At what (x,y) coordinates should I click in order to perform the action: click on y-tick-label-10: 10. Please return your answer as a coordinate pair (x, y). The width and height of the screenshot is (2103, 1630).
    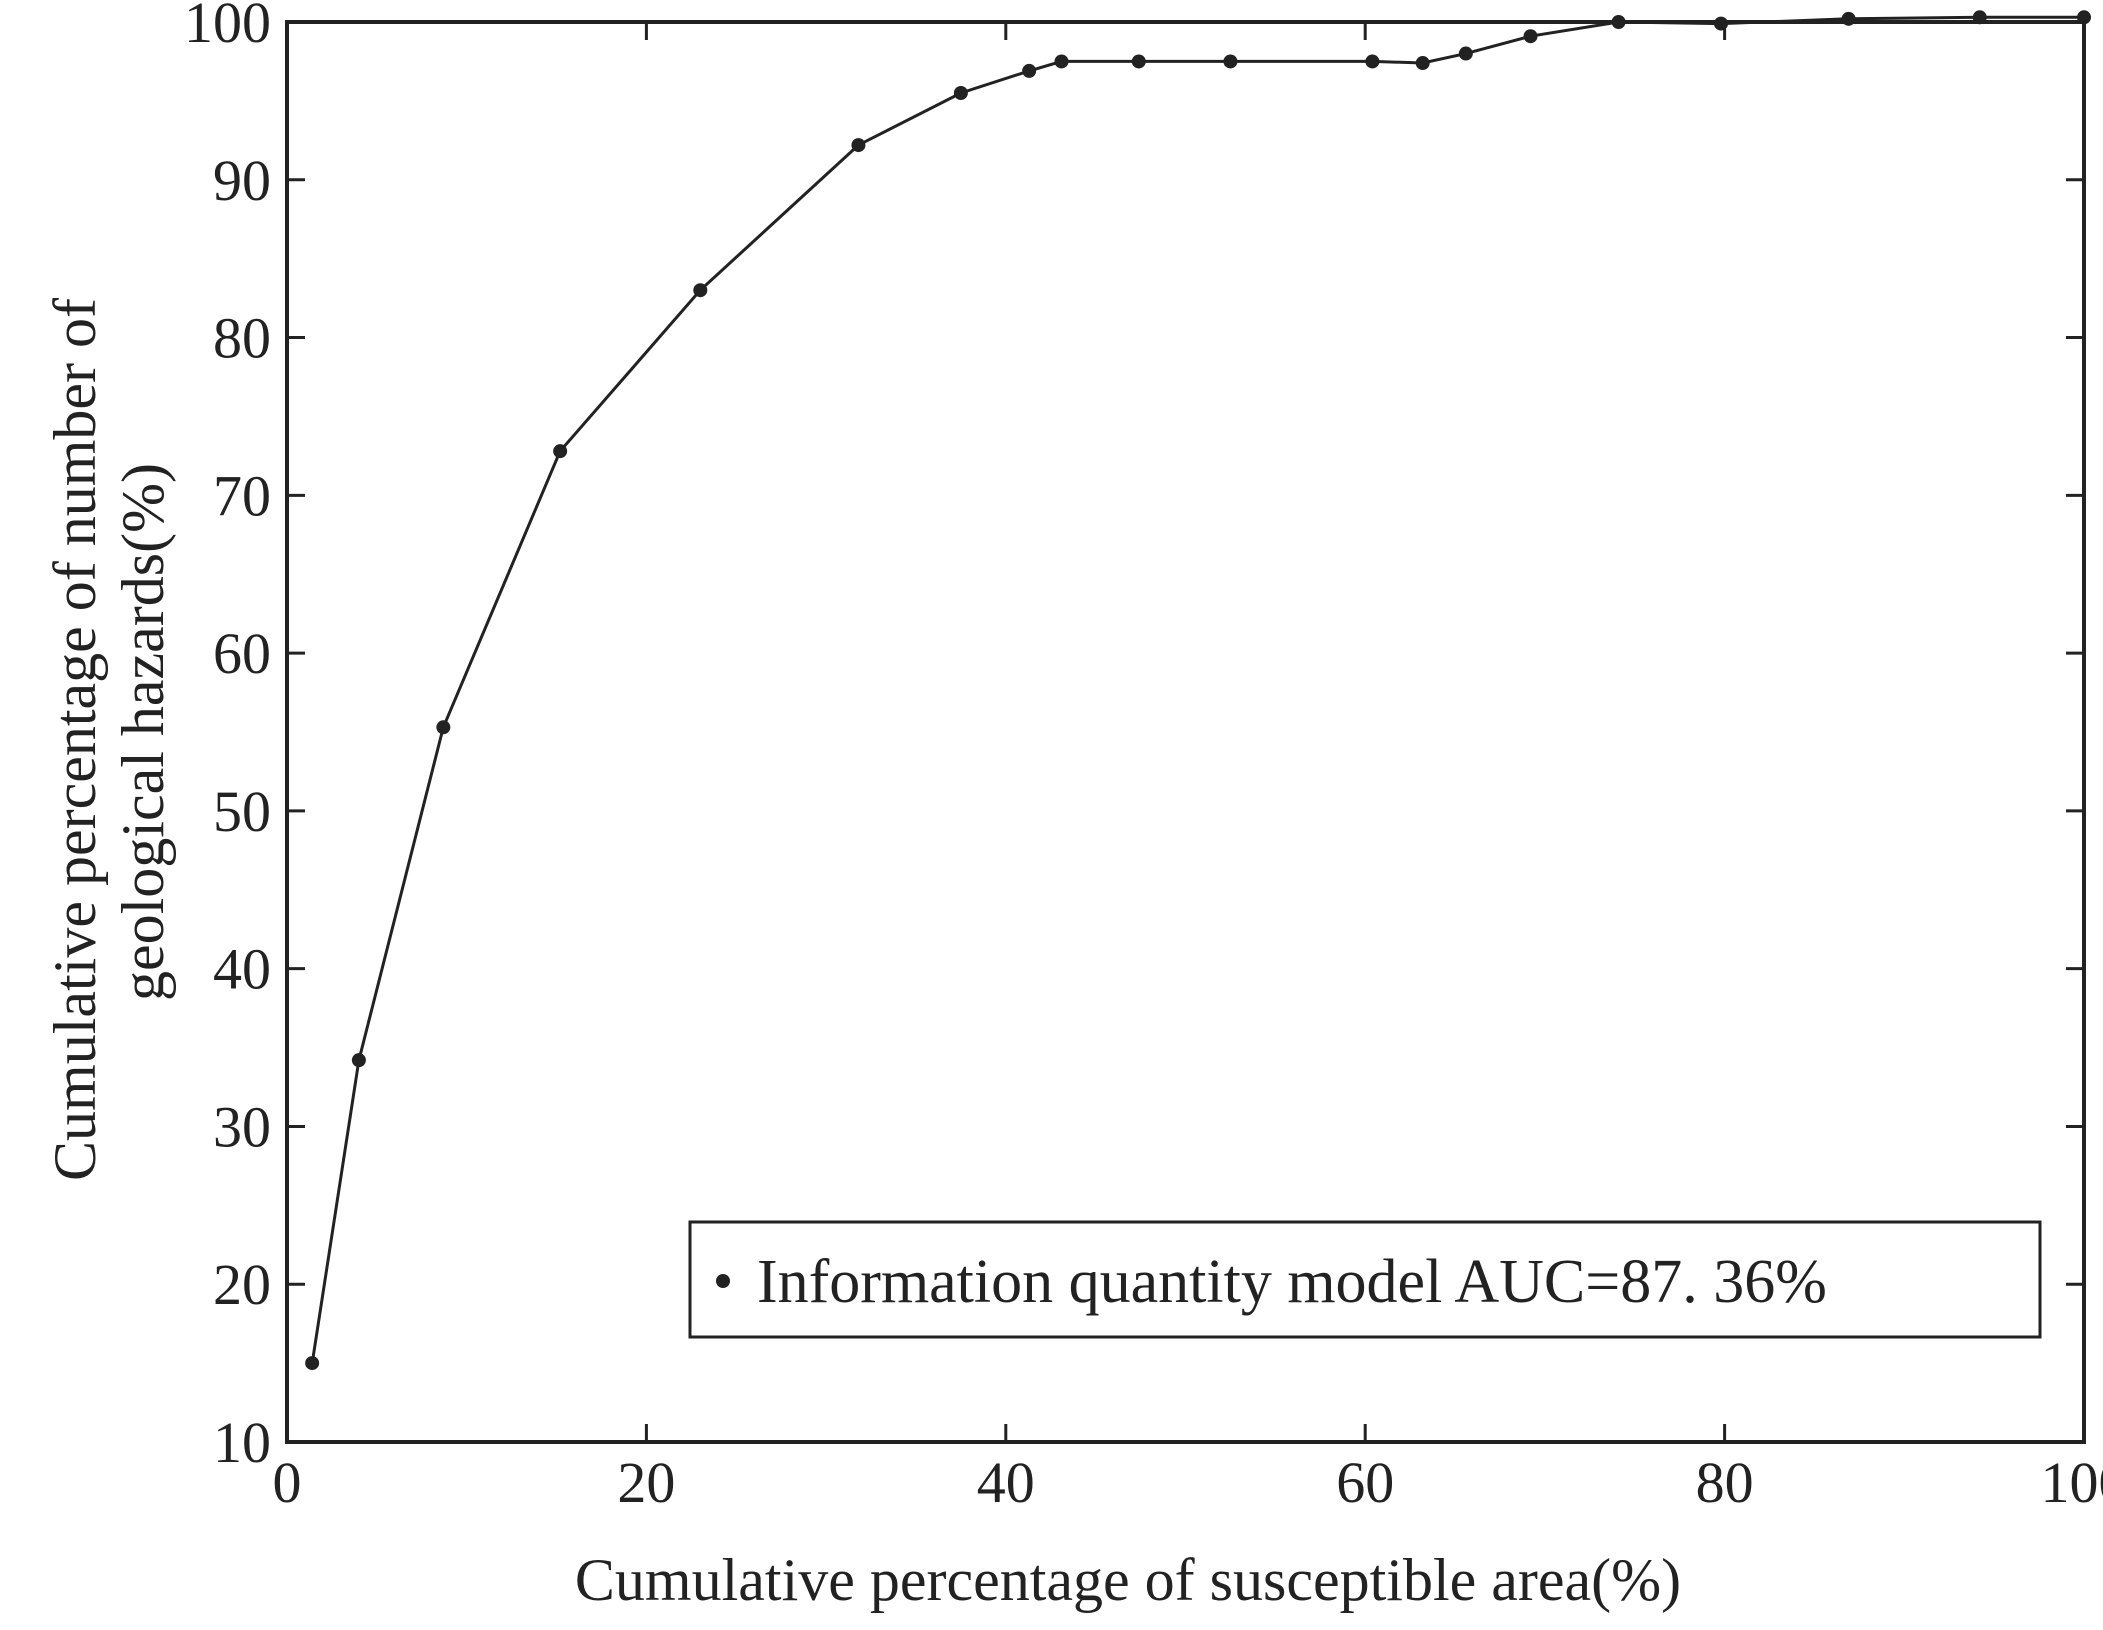
    Looking at the image, I should click on (242, 1442).